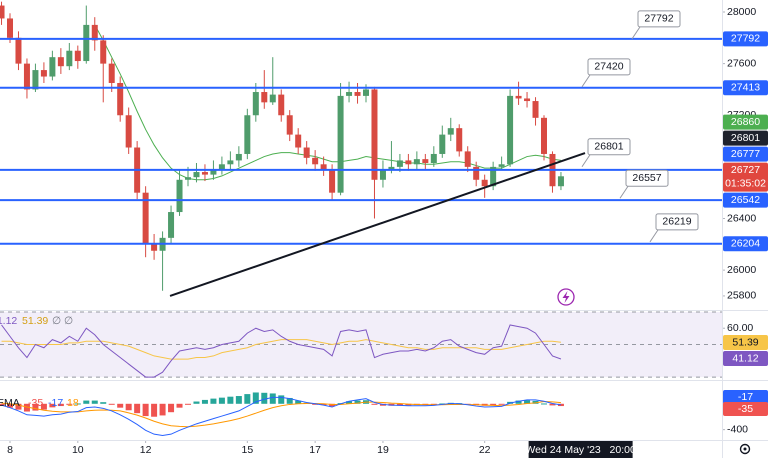 The width and height of the screenshot is (768, 458). I want to click on rsi-badge, so click(745, 358).